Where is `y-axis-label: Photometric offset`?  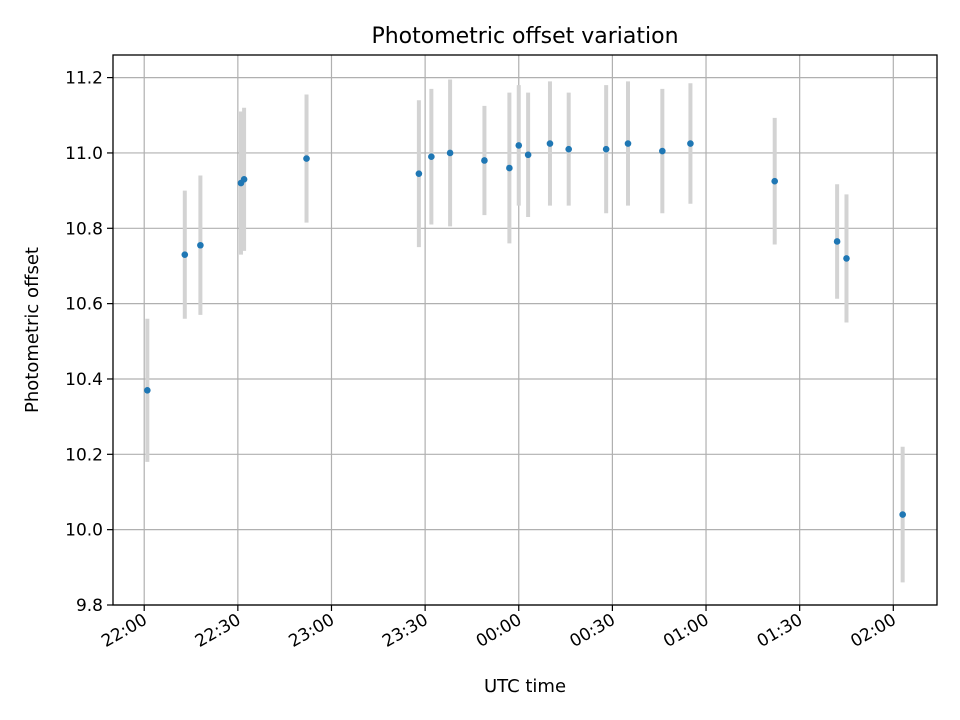
y-axis-label: Photometric offset is located at coordinates (32, 330).